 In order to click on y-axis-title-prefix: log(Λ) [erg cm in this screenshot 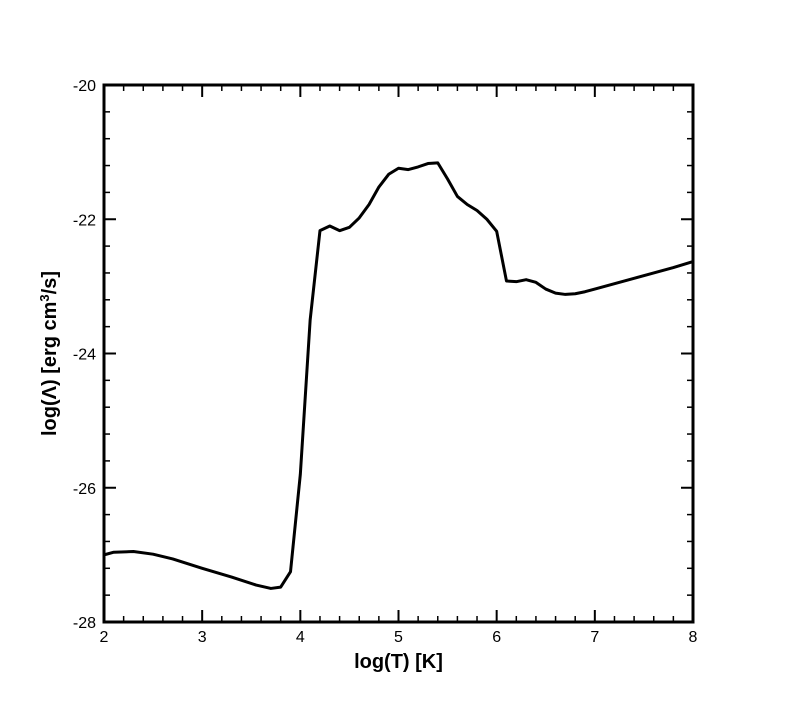, I will do `click(50, 369)`.